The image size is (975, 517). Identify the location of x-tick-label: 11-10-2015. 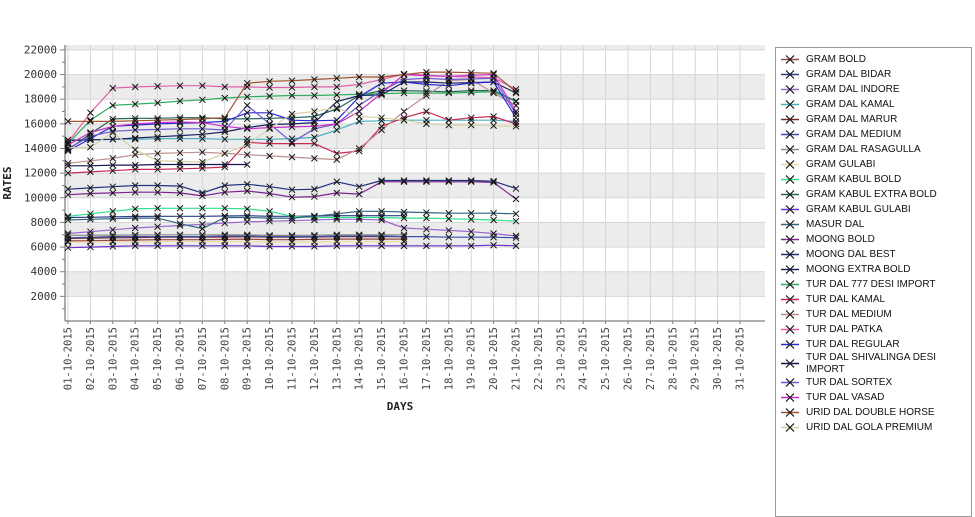
(293, 358).